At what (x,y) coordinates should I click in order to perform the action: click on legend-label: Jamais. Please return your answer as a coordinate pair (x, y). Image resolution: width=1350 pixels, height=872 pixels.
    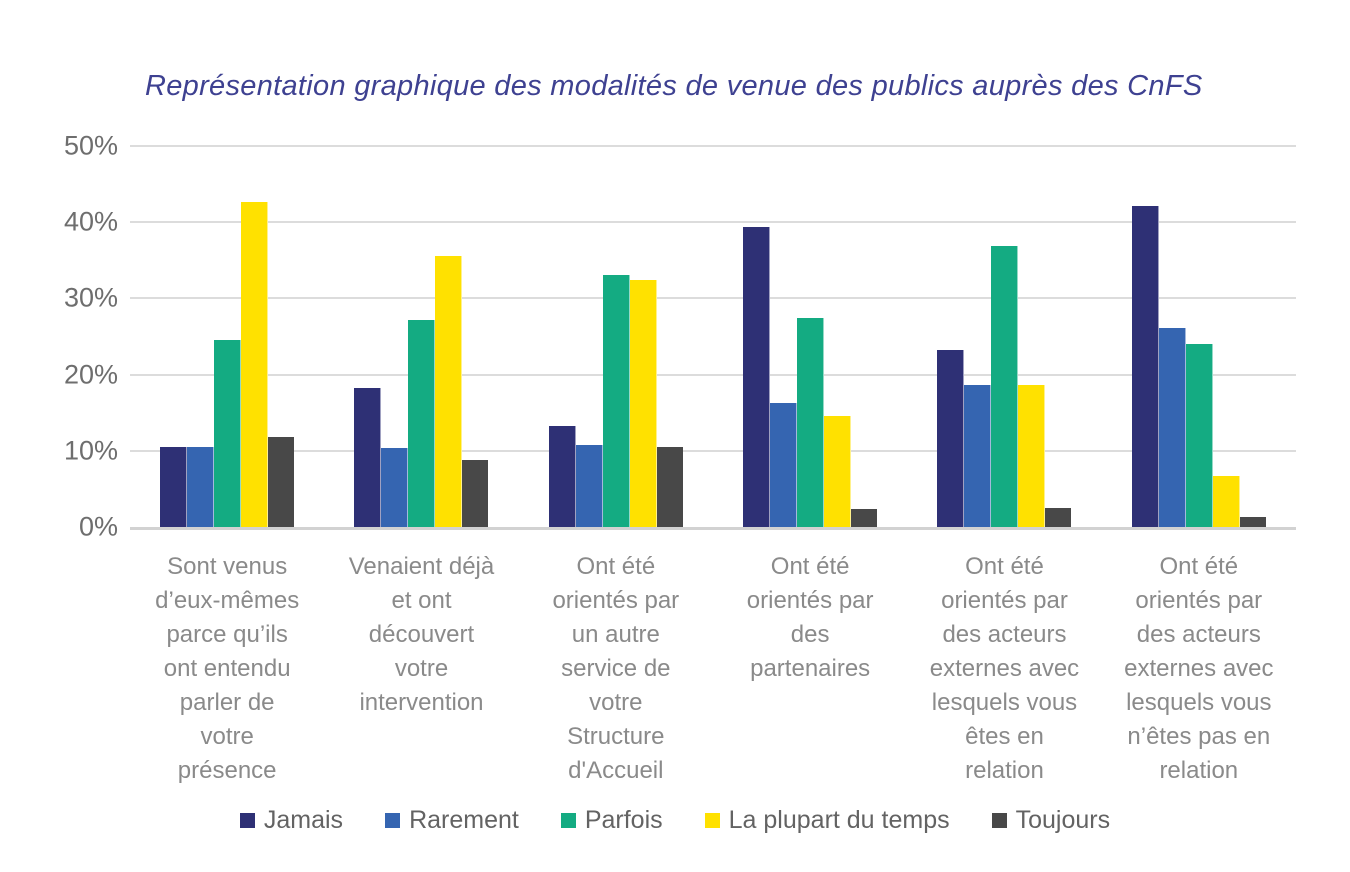
    Looking at the image, I should click on (303, 820).